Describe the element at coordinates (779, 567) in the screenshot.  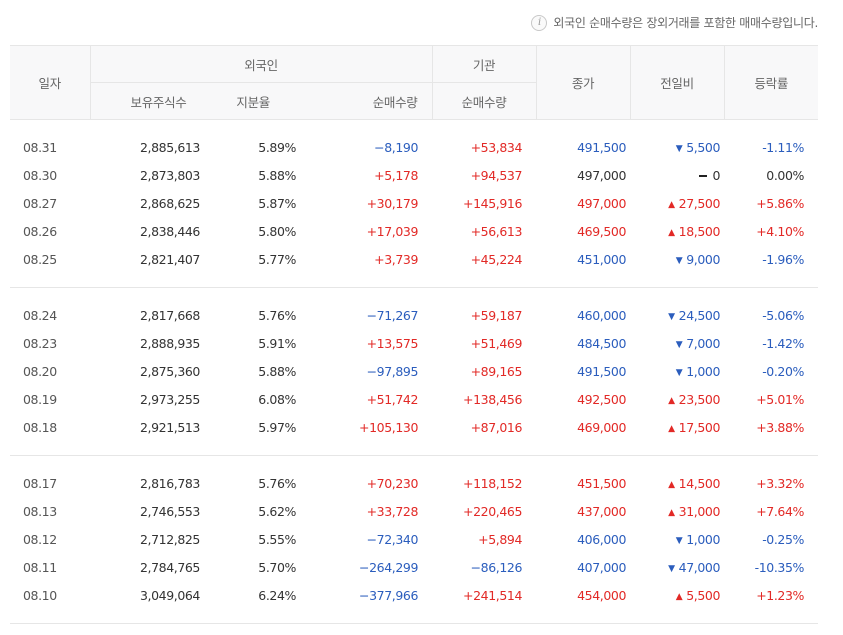
I see `rate-cell: -10.35%` at that location.